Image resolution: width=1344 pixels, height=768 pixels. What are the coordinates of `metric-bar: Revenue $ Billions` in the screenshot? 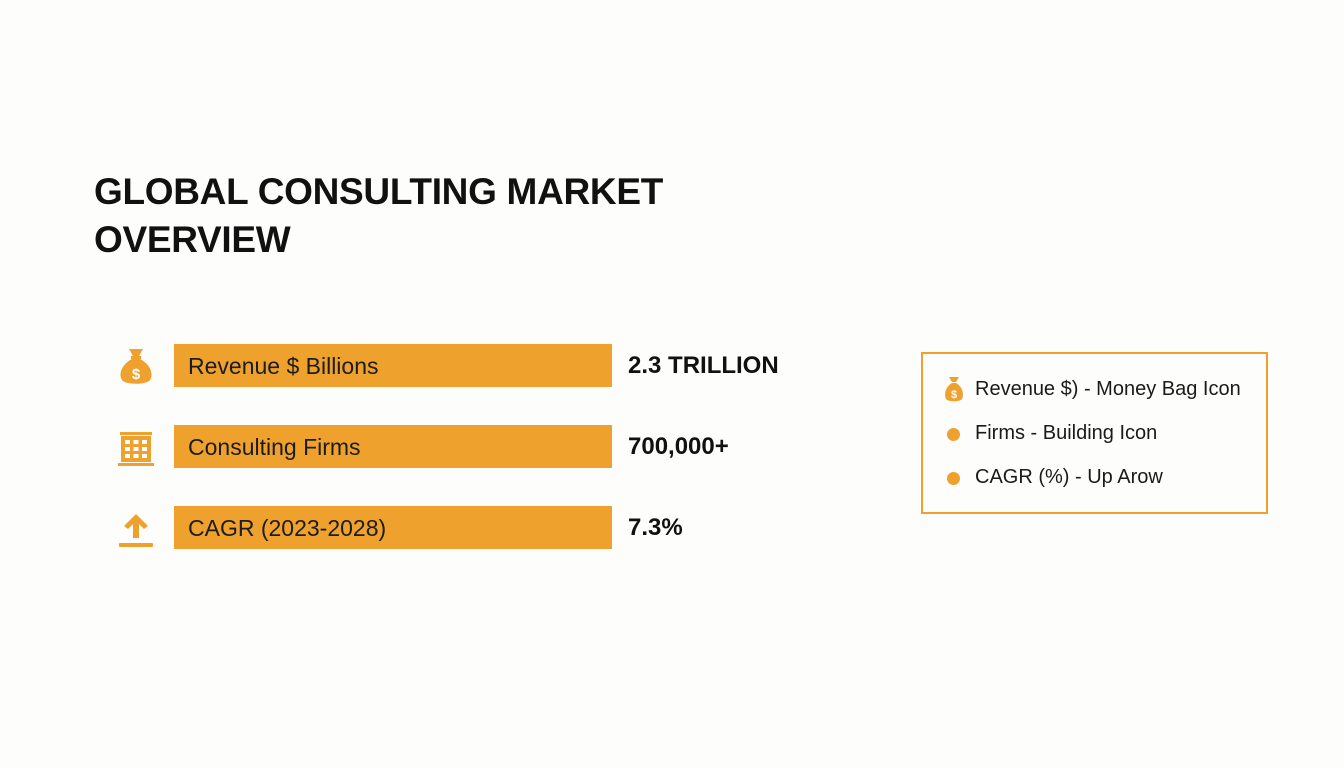 It's located at (393, 365).